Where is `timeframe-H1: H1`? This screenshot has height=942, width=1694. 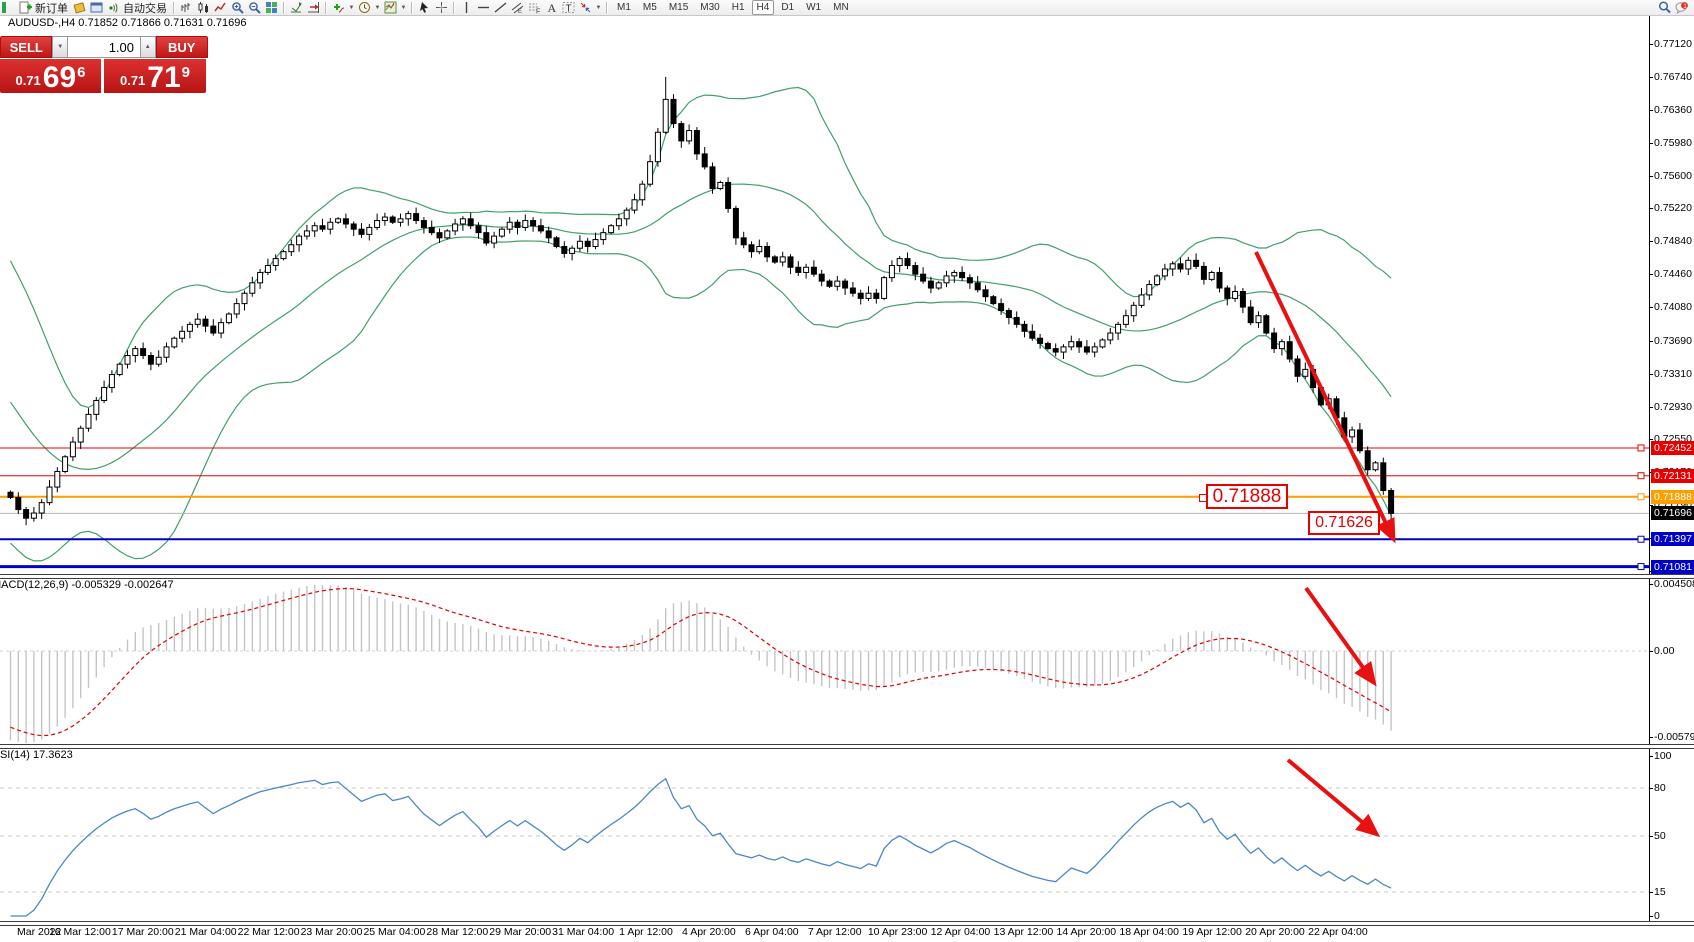
timeframe-H1: H1 is located at coordinates (738, 7).